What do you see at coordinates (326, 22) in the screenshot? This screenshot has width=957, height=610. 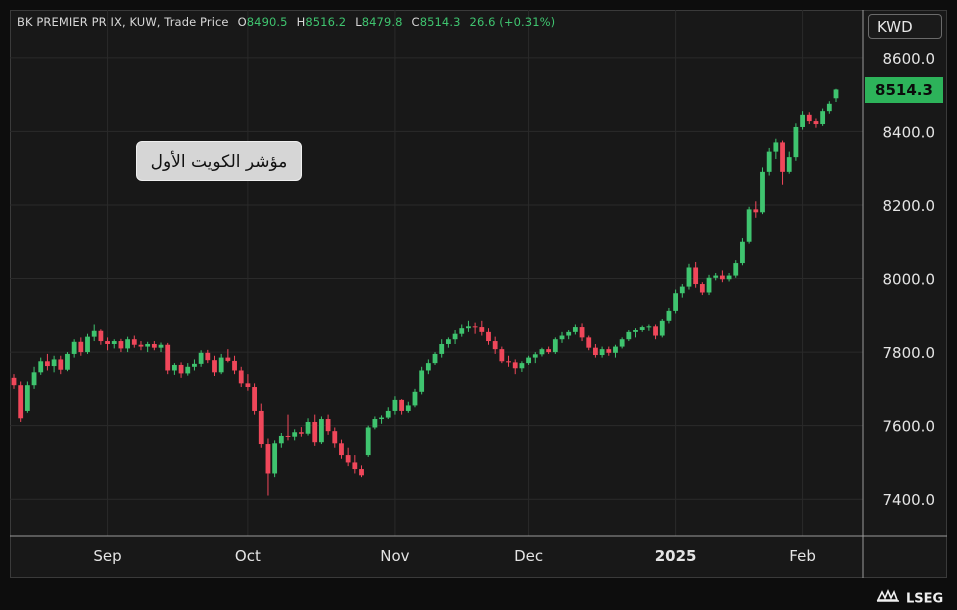 I see `high-value: 8516.2` at bounding box center [326, 22].